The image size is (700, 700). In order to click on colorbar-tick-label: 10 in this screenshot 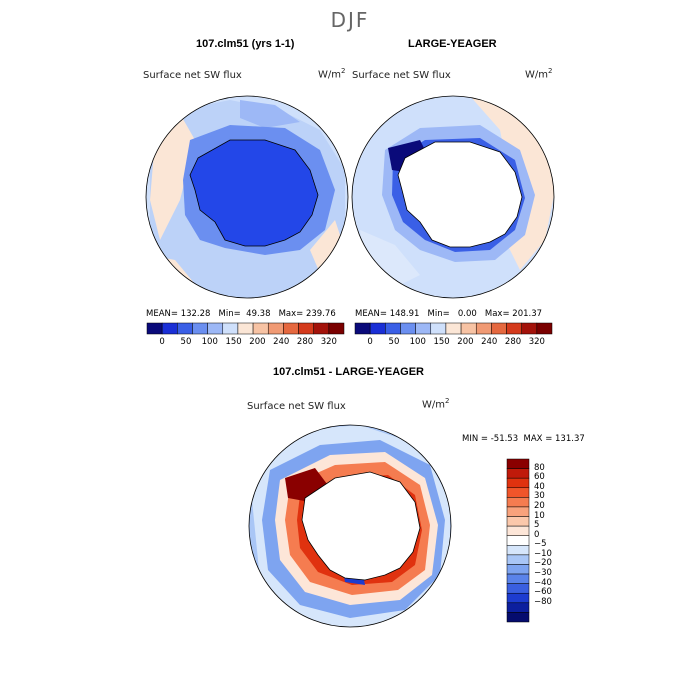, I will do `click(539, 515)`.